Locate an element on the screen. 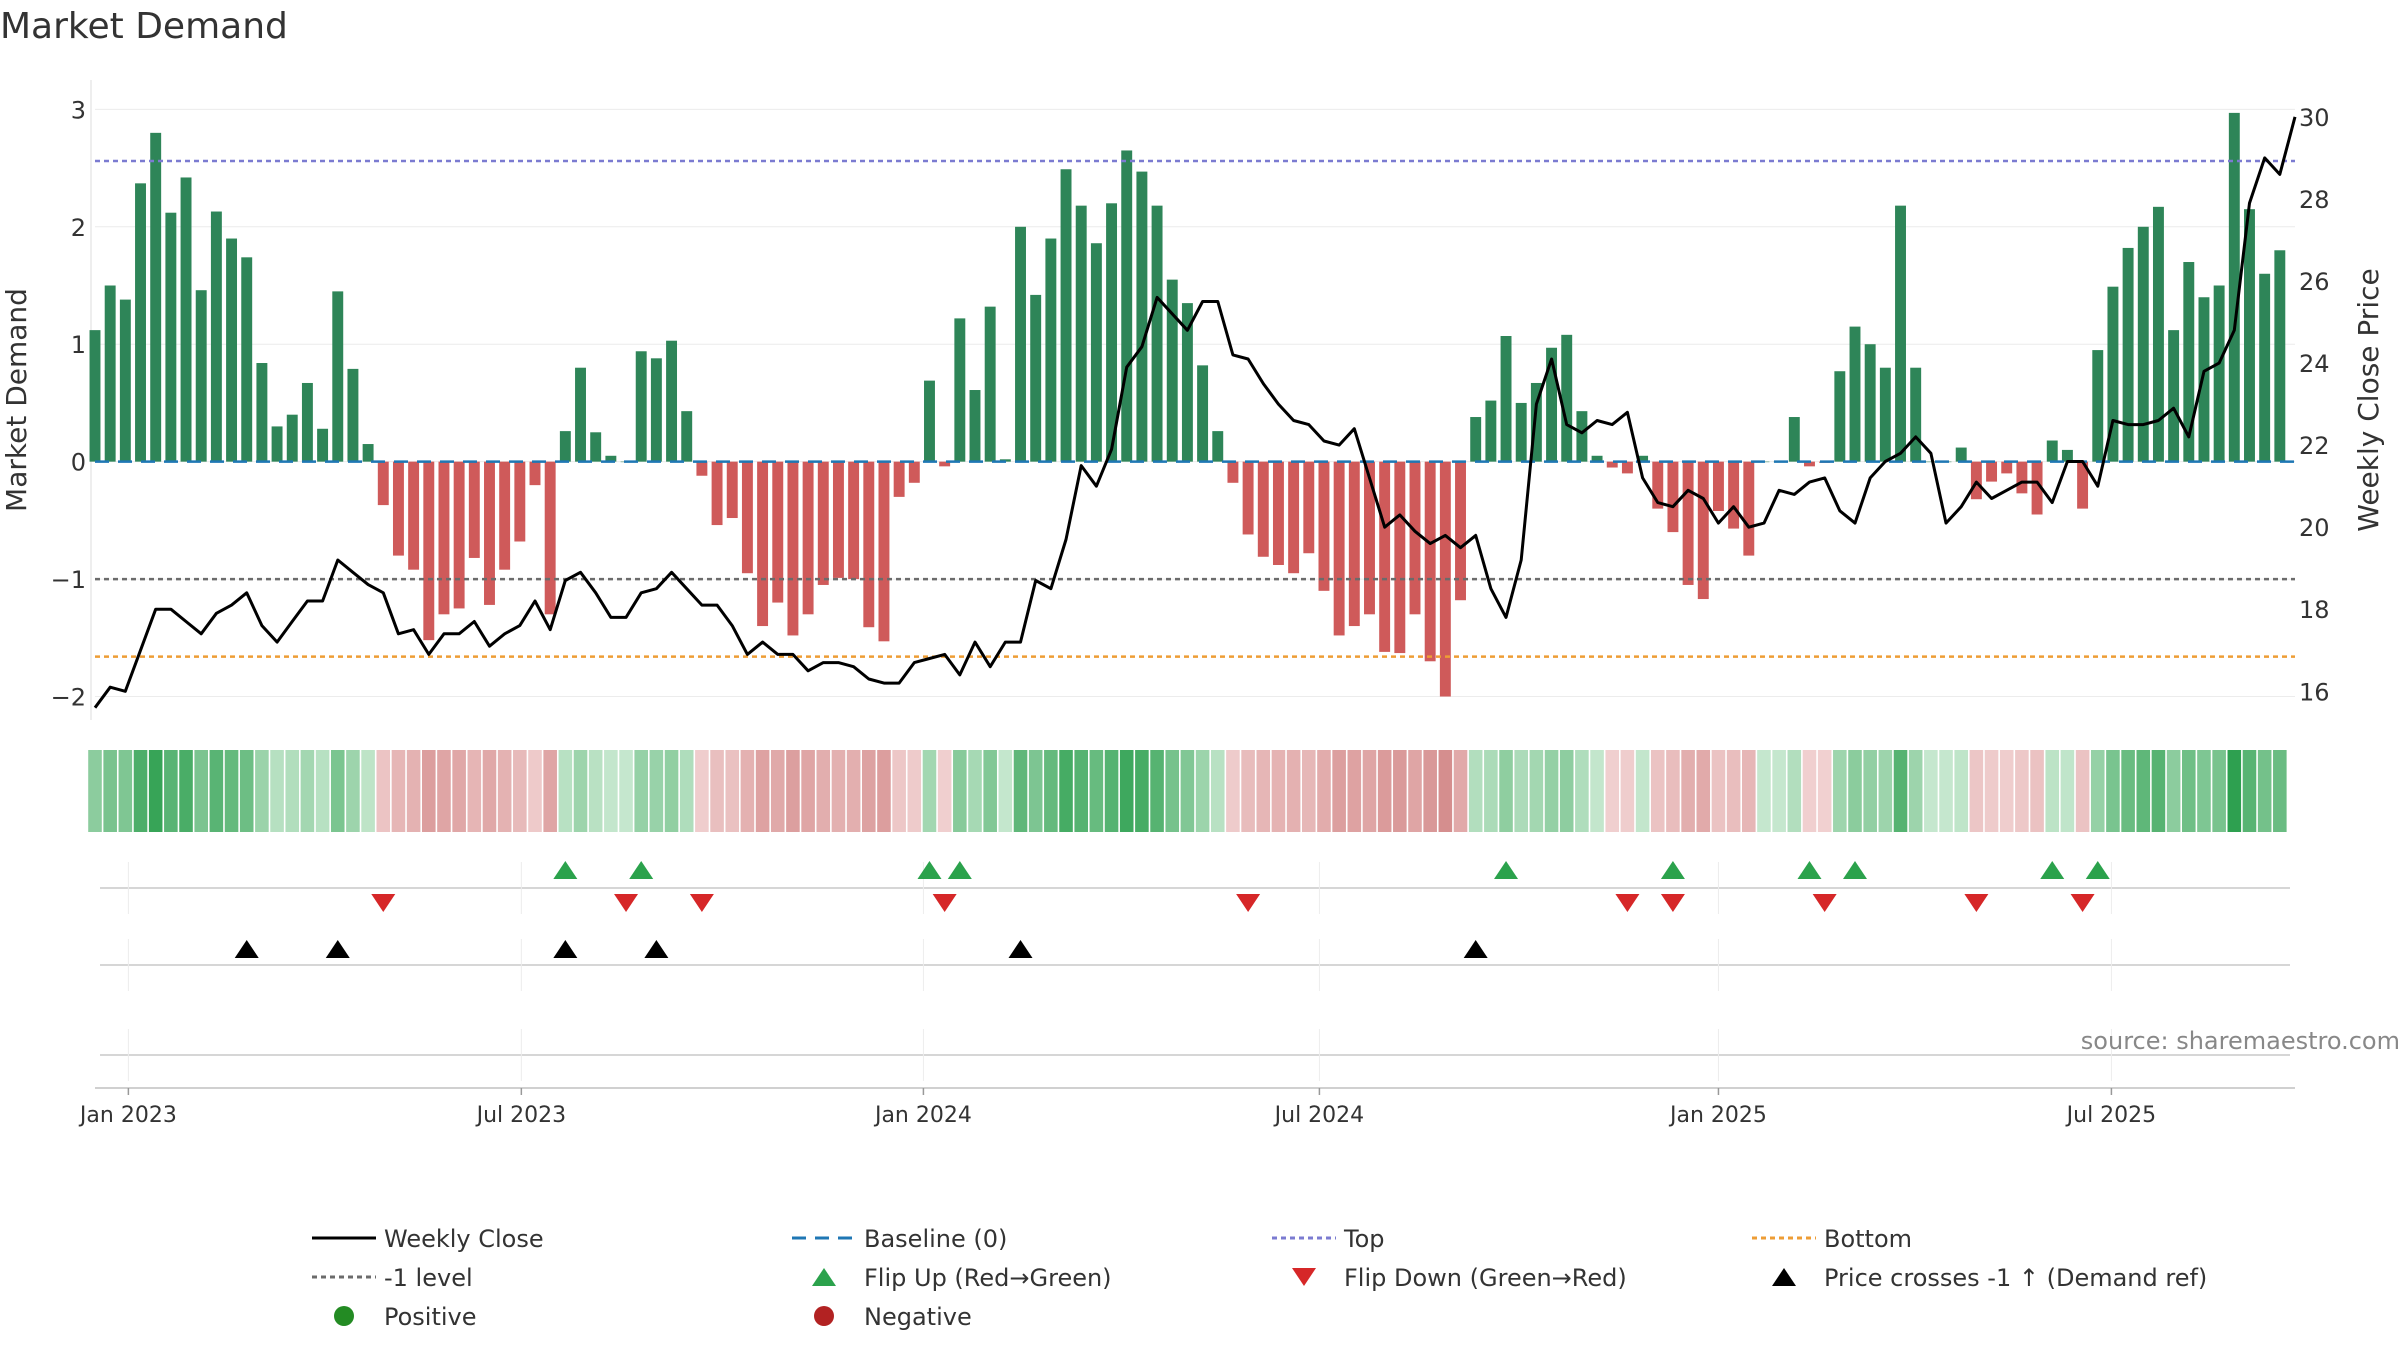  legend-item: -1 level is located at coordinates (392, 1278).